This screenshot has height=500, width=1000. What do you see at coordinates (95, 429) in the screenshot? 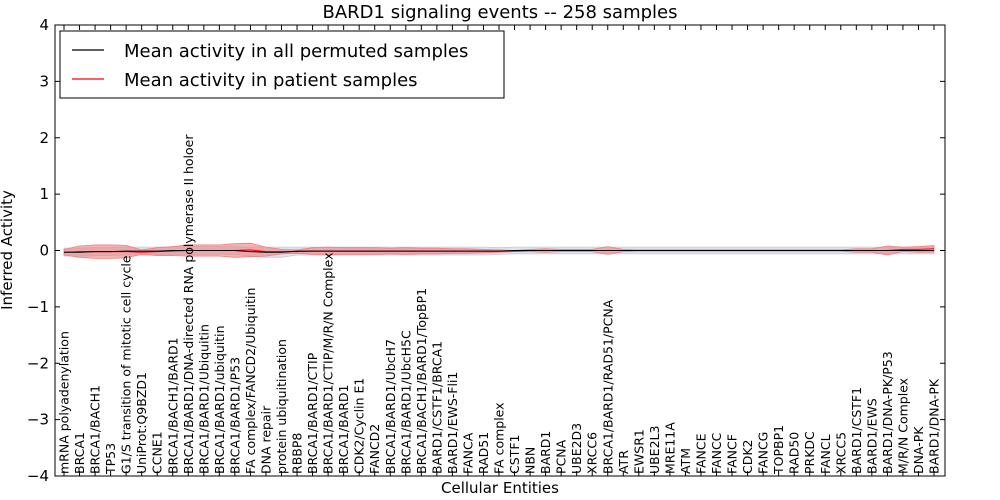
I see `x-tick-label: BRCA1/BACH1` at bounding box center [95, 429].